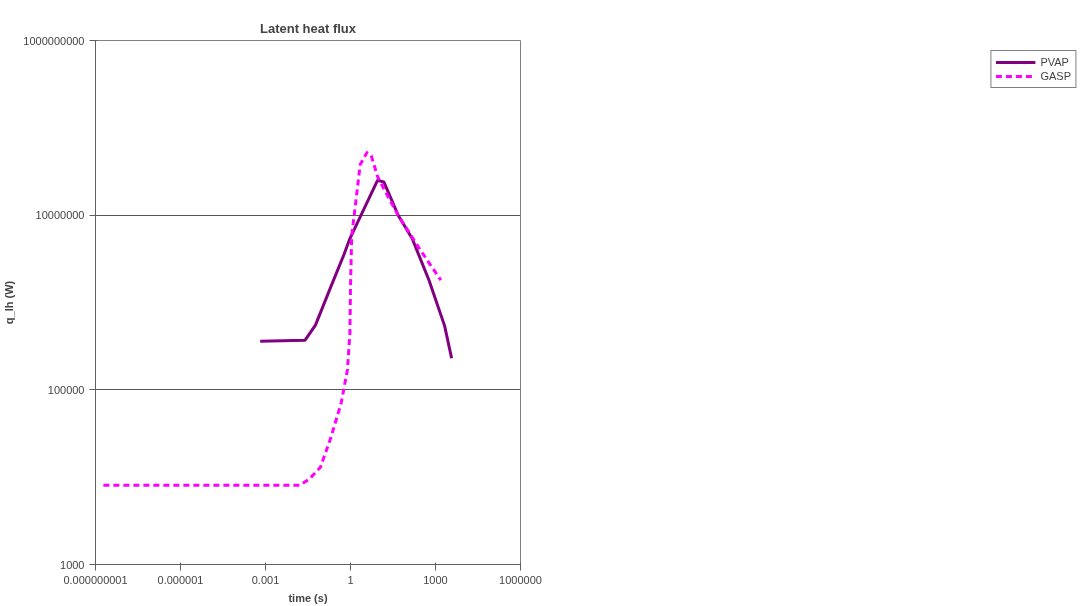 This screenshot has width=1086, height=606. I want to click on y-tick-label: 100000, so click(66, 389).